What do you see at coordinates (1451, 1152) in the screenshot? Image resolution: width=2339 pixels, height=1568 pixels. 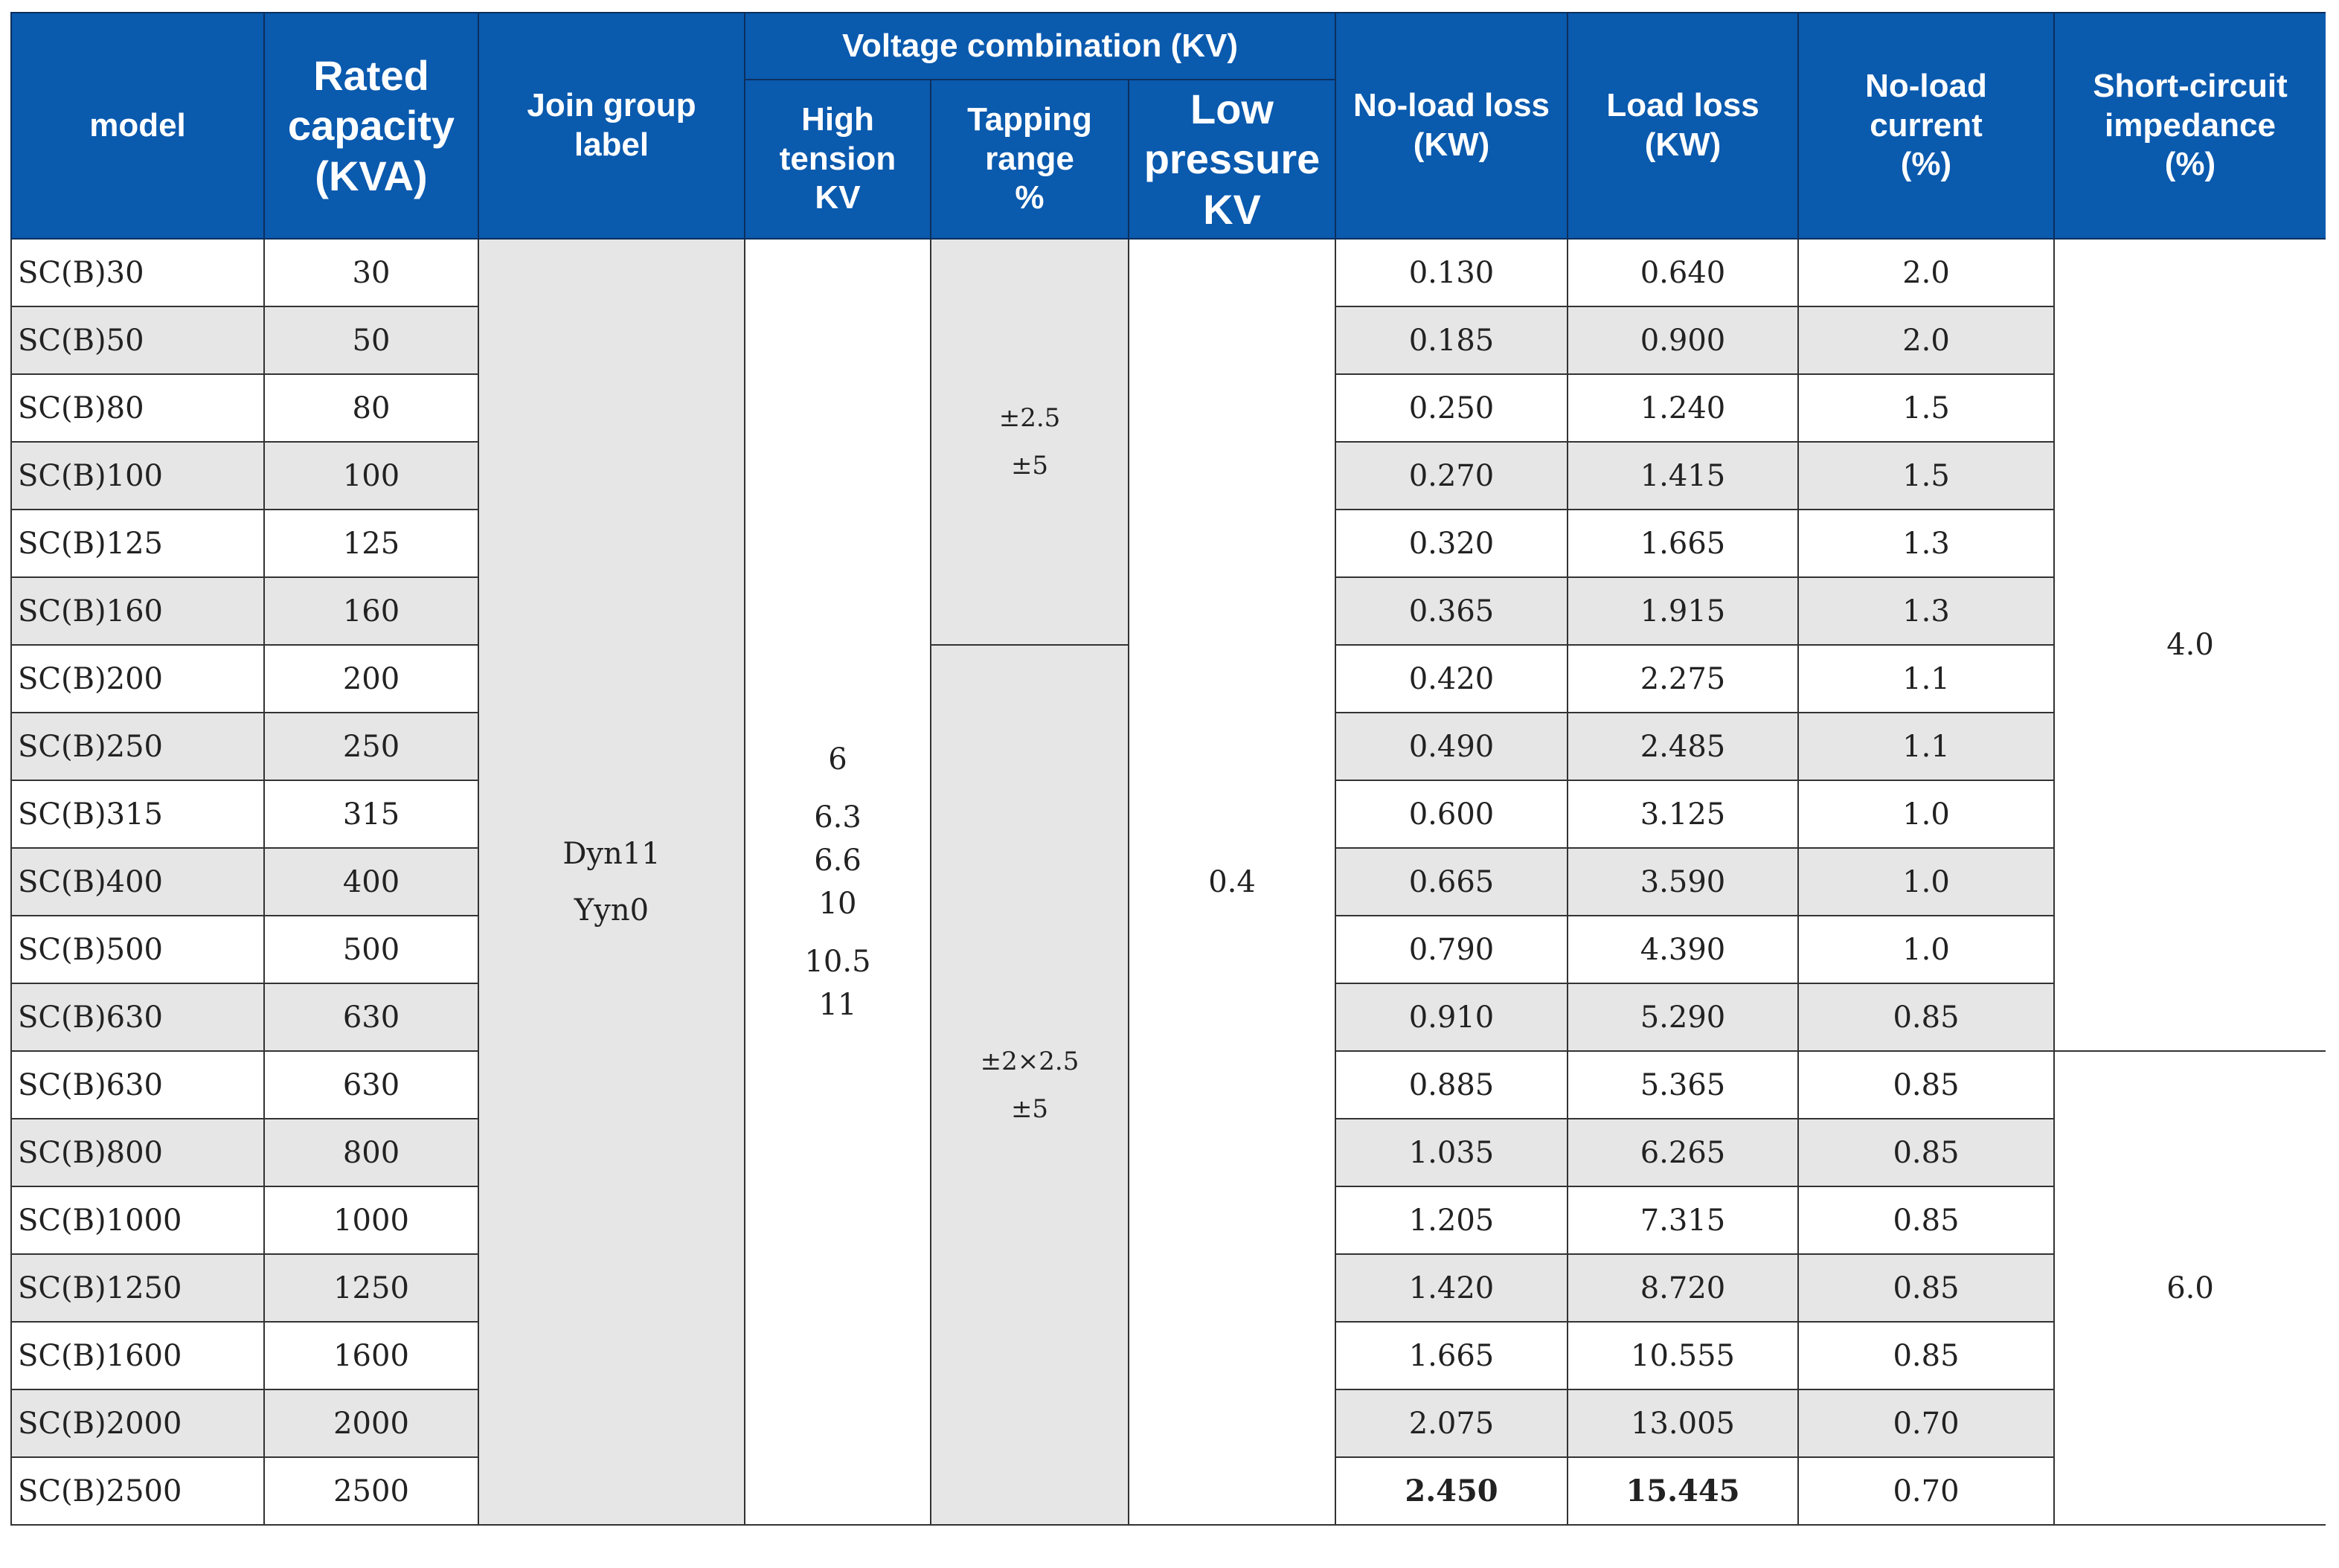 I see `no-load-loss-cell: 1.035` at bounding box center [1451, 1152].